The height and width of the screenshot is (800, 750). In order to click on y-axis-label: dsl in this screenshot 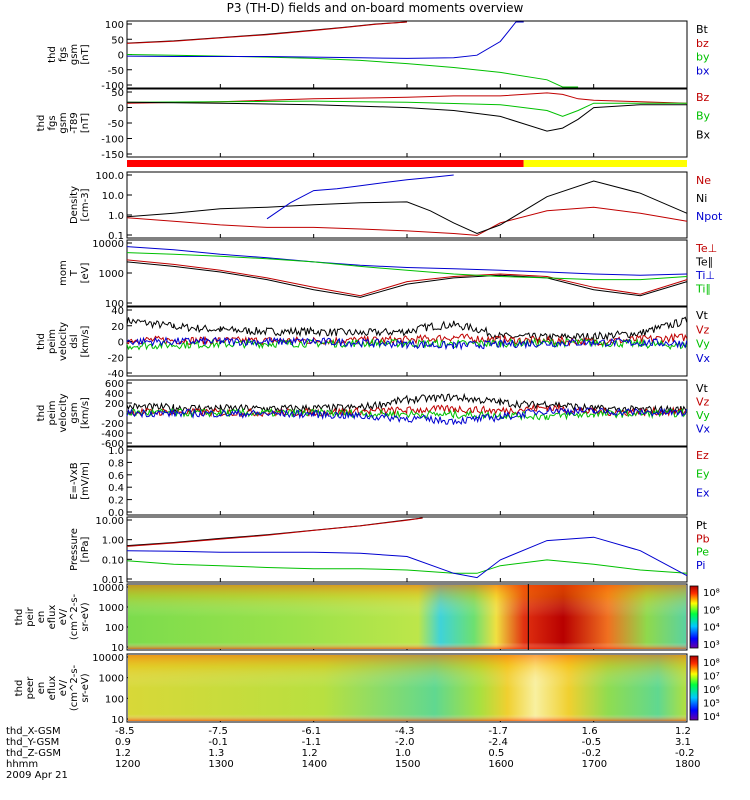, I will do `click(74, 341)`.